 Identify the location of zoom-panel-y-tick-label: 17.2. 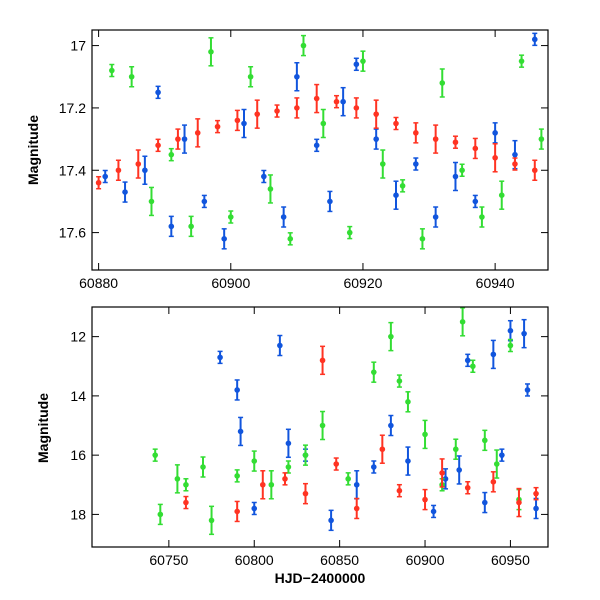
(72, 108).